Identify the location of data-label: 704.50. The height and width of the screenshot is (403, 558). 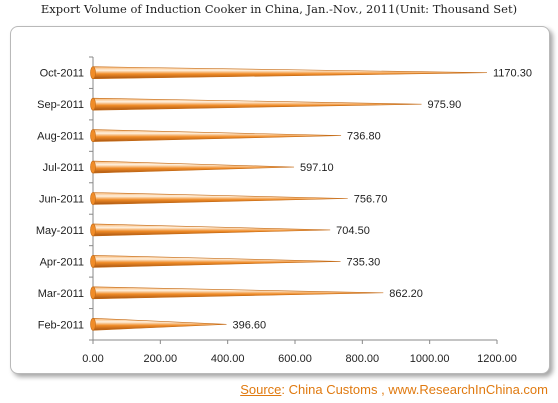
(353, 231).